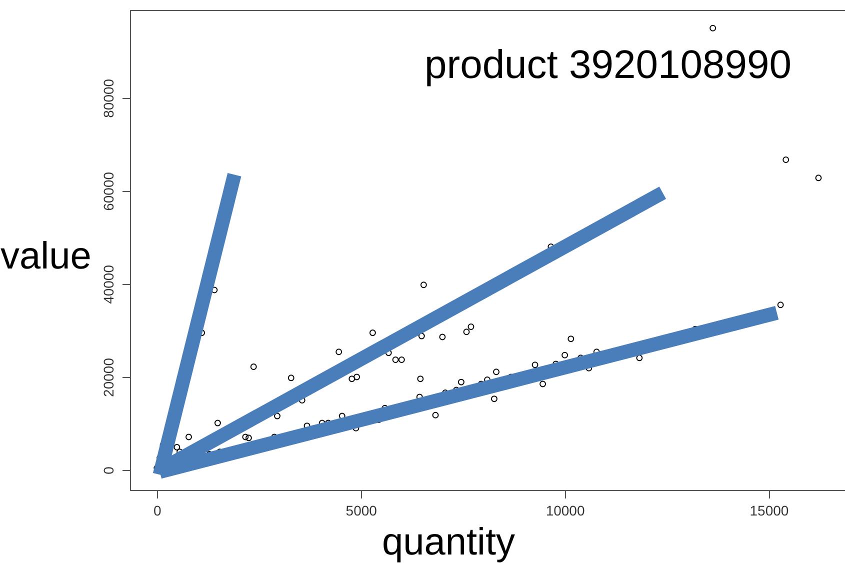 This screenshot has width=845, height=563. What do you see at coordinates (108, 284) in the screenshot?
I see `y-tick-label: 40000` at bounding box center [108, 284].